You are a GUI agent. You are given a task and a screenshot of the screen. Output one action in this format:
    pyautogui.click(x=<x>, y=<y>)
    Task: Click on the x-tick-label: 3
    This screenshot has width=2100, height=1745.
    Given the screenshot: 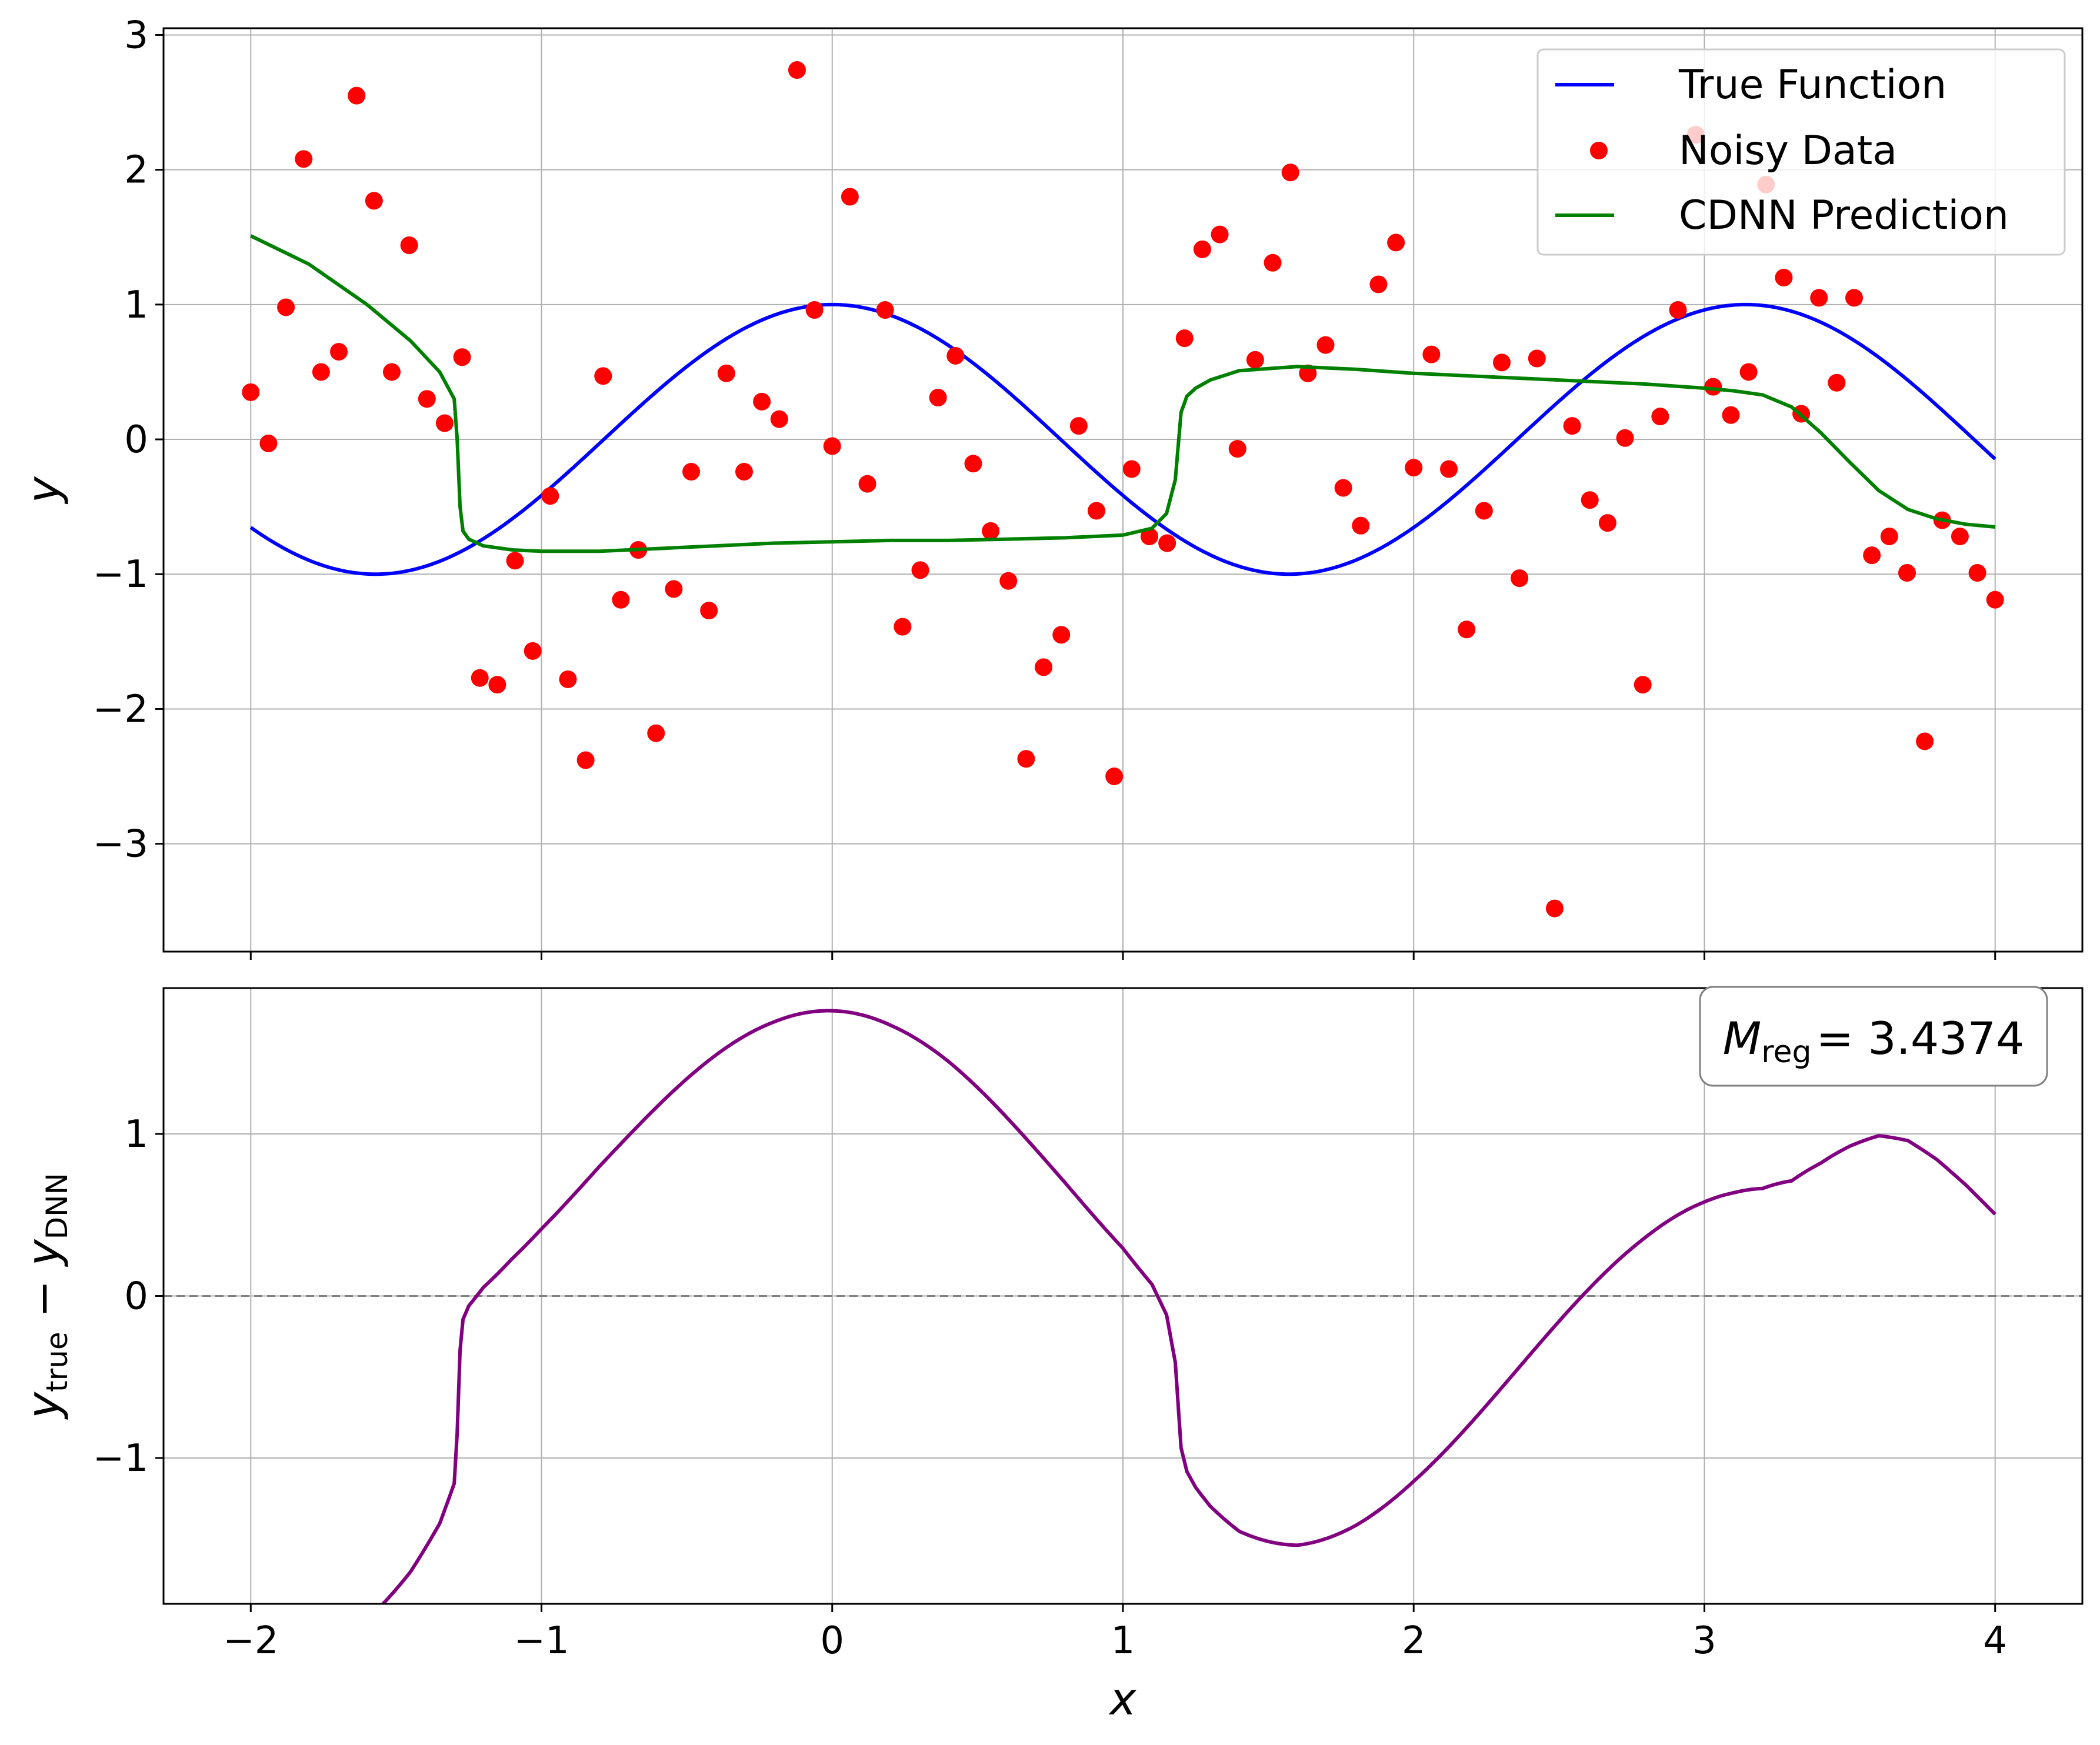 What is the action you would take?
    pyautogui.click(x=1704, y=1641)
    